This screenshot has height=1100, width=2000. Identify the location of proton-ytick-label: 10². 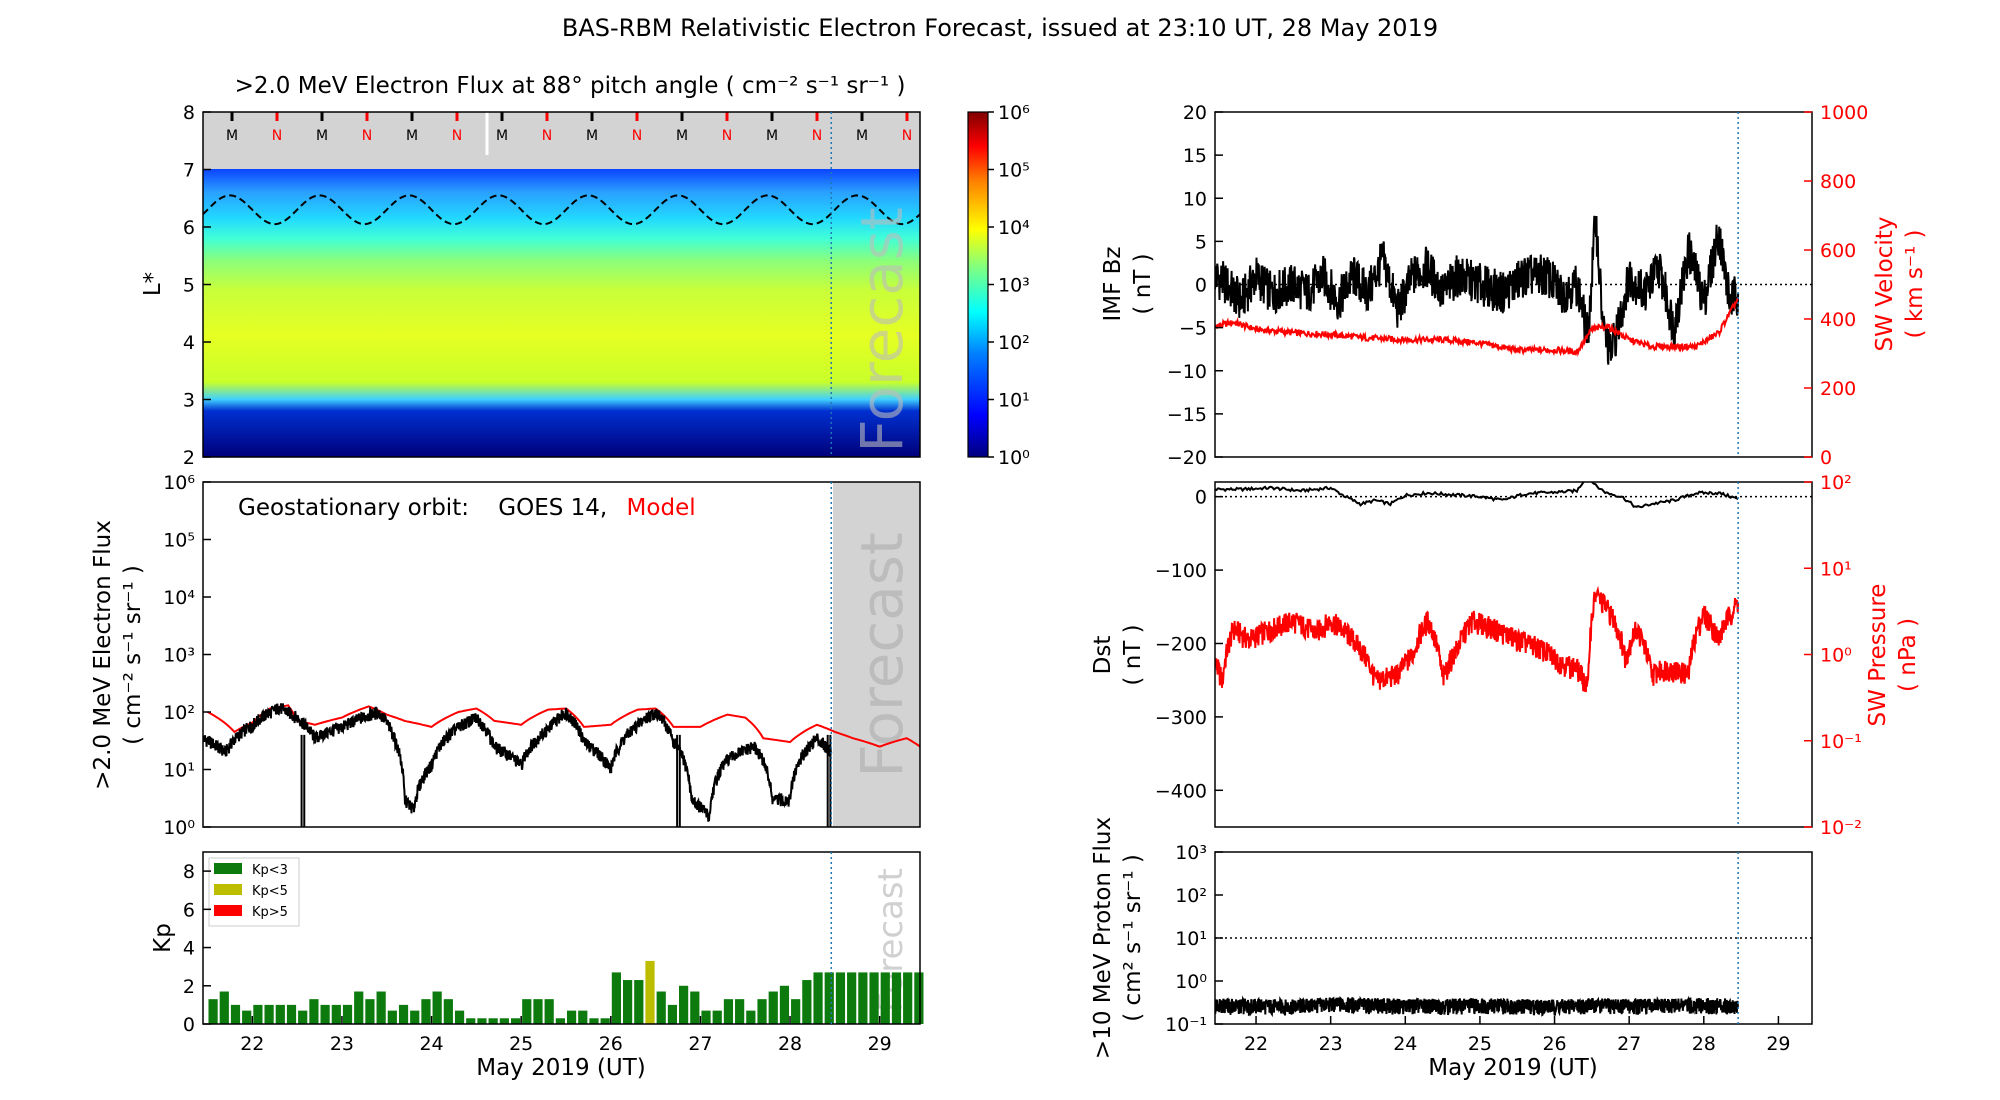
(1191, 896).